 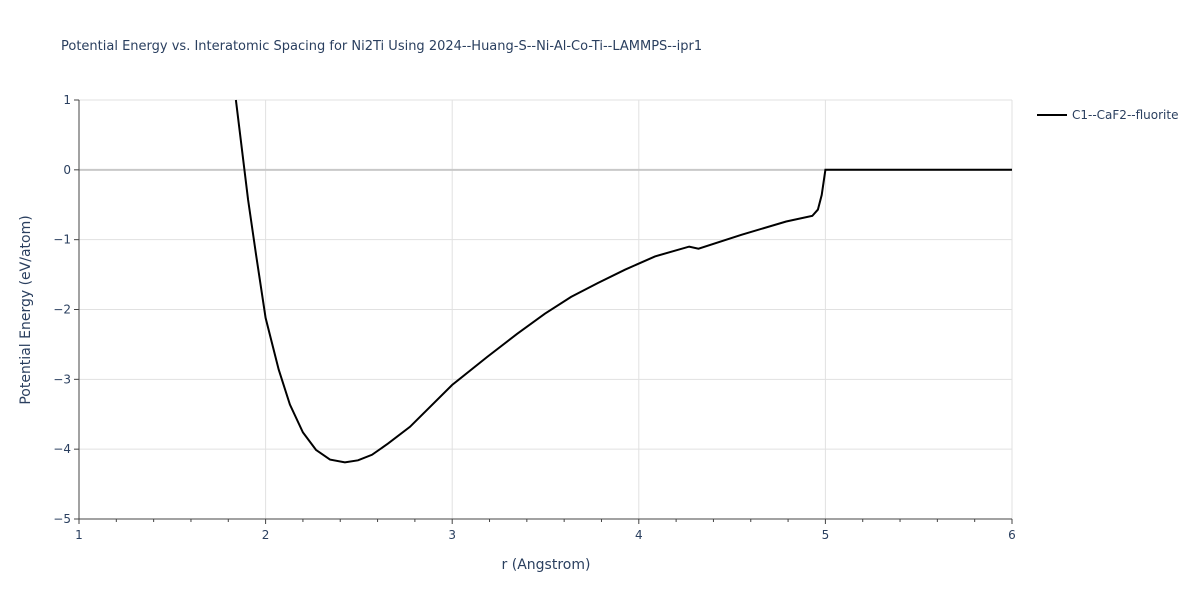 What do you see at coordinates (639, 535) in the screenshot?
I see `x-tick-label: 4` at bounding box center [639, 535].